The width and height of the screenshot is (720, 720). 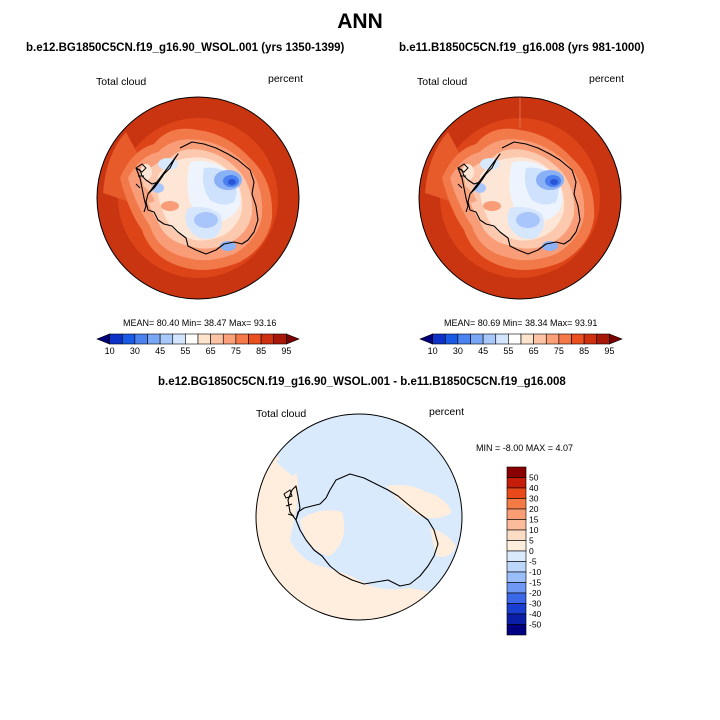 What do you see at coordinates (211, 351) in the screenshot?
I see `panel1-colorbar-tick-label: 65` at bounding box center [211, 351].